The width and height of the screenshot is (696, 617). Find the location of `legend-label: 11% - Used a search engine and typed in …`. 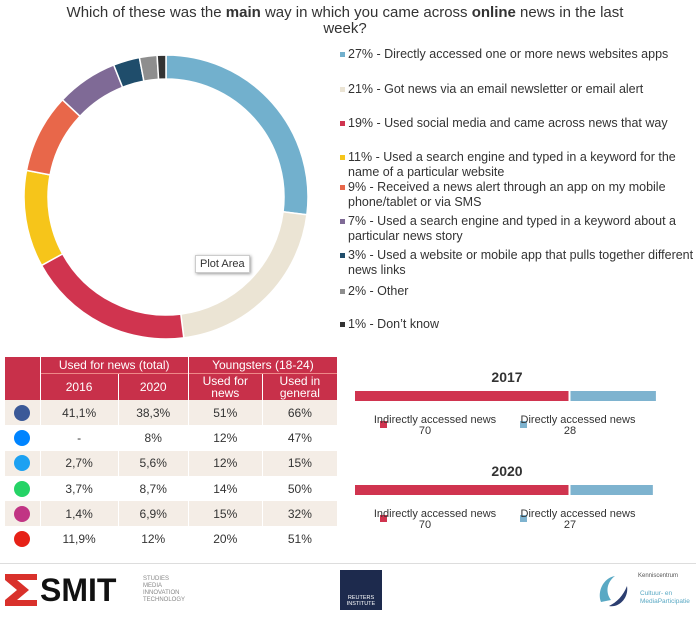

legend-label: 11% - Used a search engine and typed in … is located at coordinates (512, 164).